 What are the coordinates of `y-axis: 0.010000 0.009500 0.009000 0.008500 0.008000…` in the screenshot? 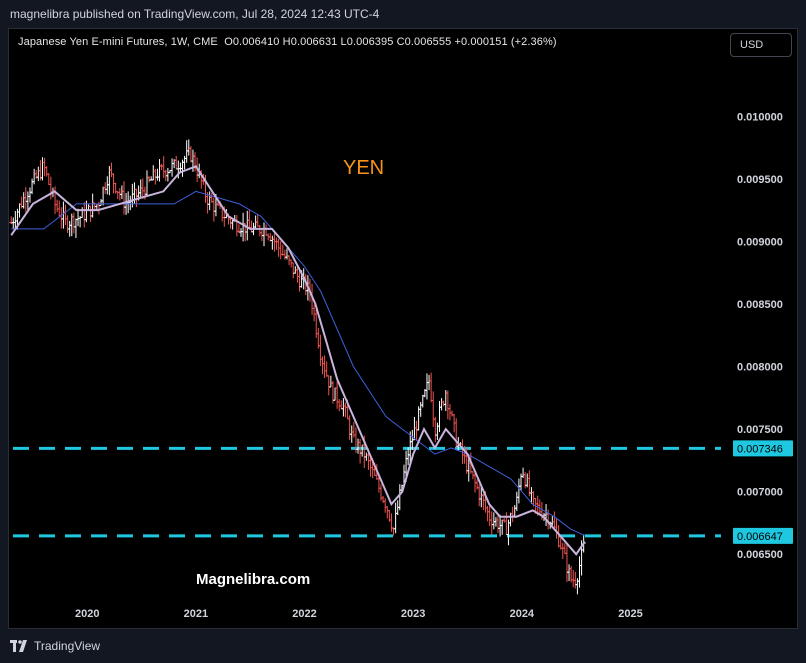 It's located at (760, 336).